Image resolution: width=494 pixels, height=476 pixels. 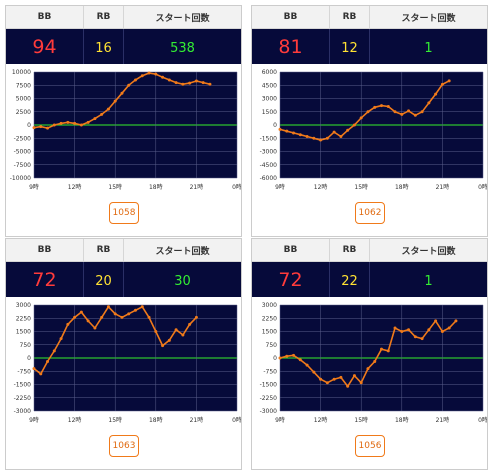 I want to click on machine-number-button: 1058, so click(x=124, y=213).